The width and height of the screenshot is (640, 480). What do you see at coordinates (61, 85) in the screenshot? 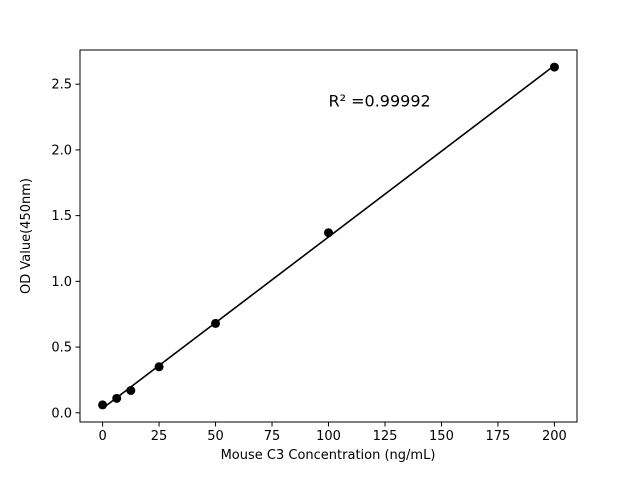
I see `y-tick-label: 2.5` at bounding box center [61, 85].